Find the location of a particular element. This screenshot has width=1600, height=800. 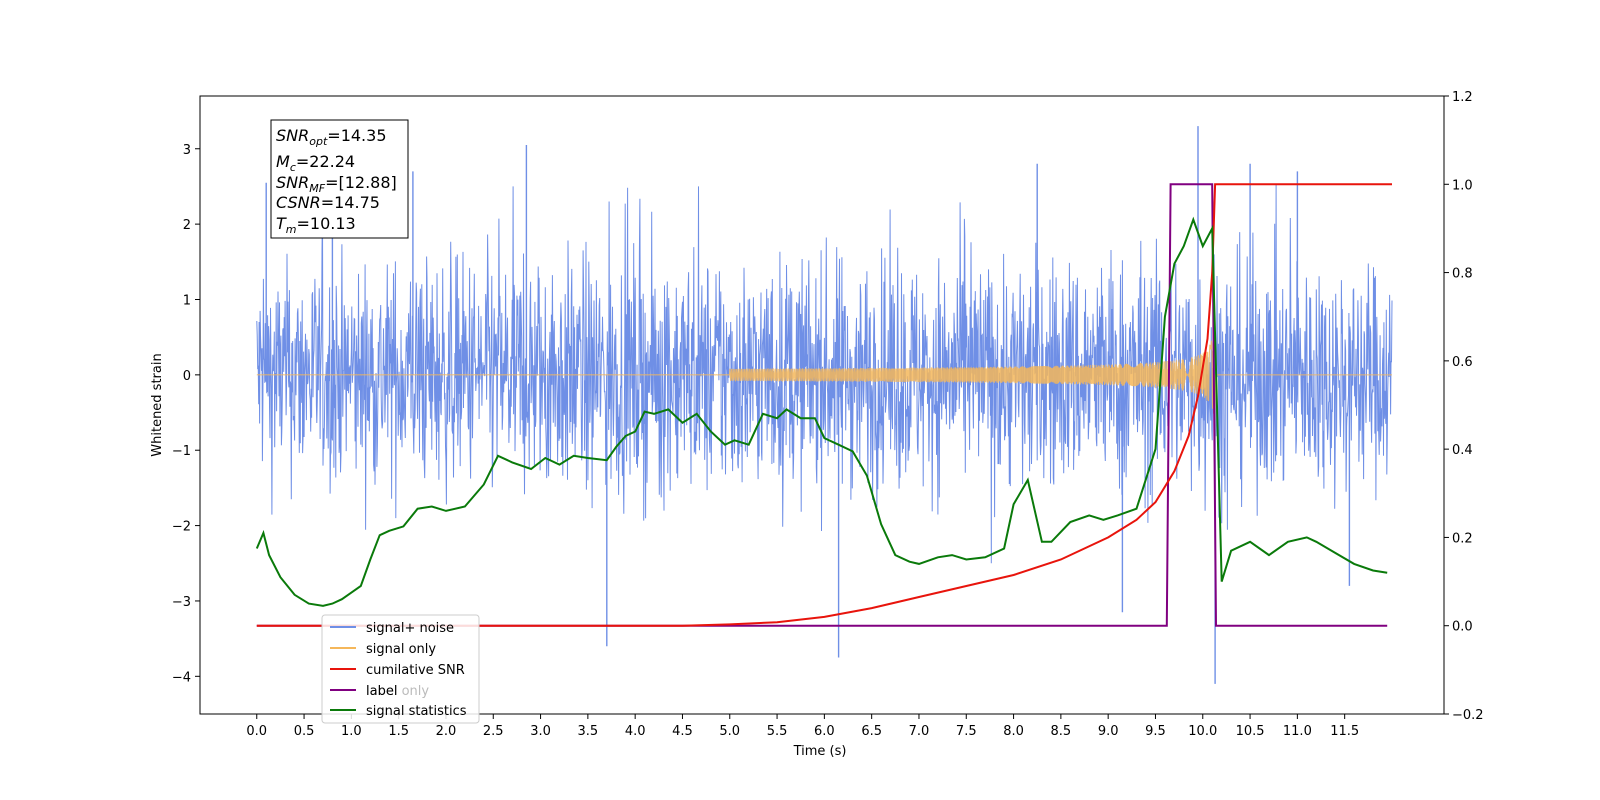

y-right-tick-label: 0.0 is located at coordinates (1462, 627).